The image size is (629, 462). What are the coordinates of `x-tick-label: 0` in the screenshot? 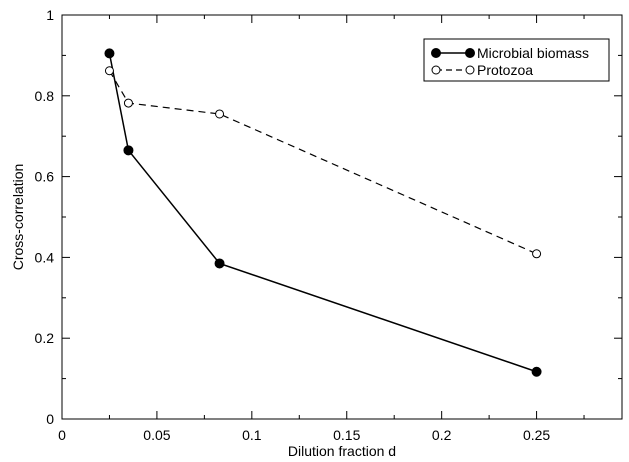 It's located at (62, 435).